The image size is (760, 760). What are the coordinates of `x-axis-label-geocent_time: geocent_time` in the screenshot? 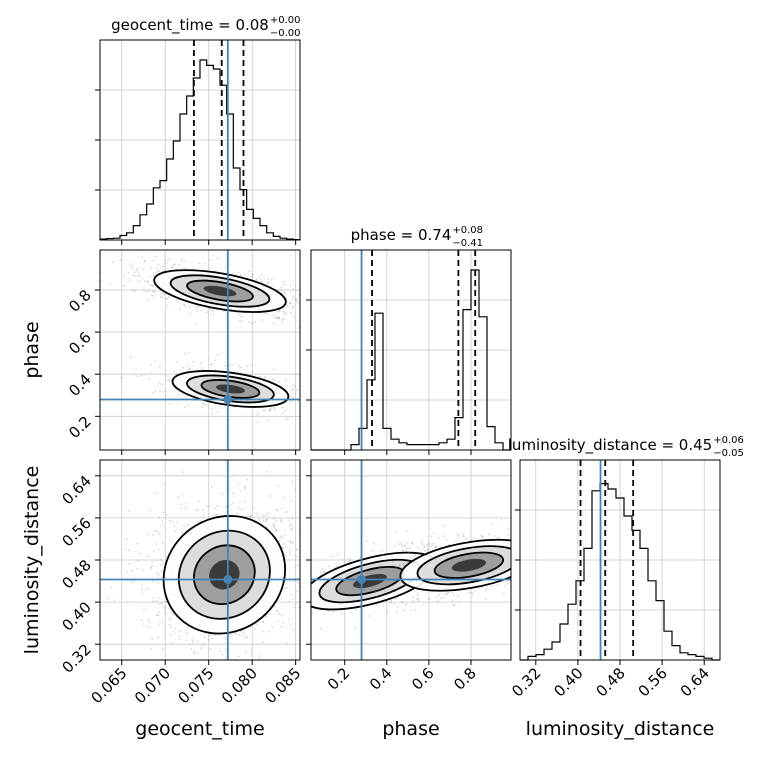 It's located at (199, 729).